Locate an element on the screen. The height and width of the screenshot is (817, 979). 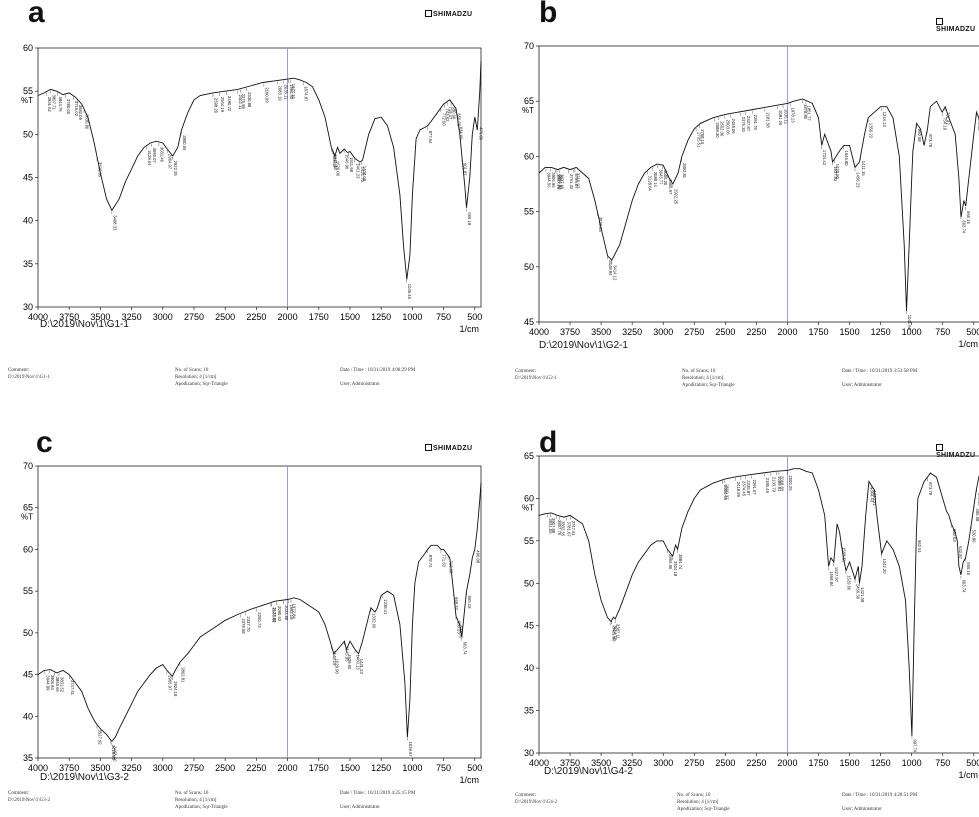
peak-label: 478.43 is located at coordinates (978, 124).